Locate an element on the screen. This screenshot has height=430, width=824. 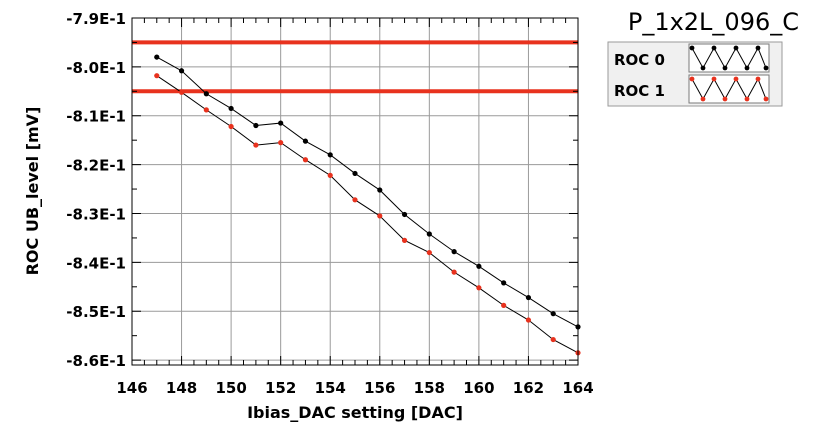
y-tick-label: -8.4E-1 is located at coordinates (96, 263).